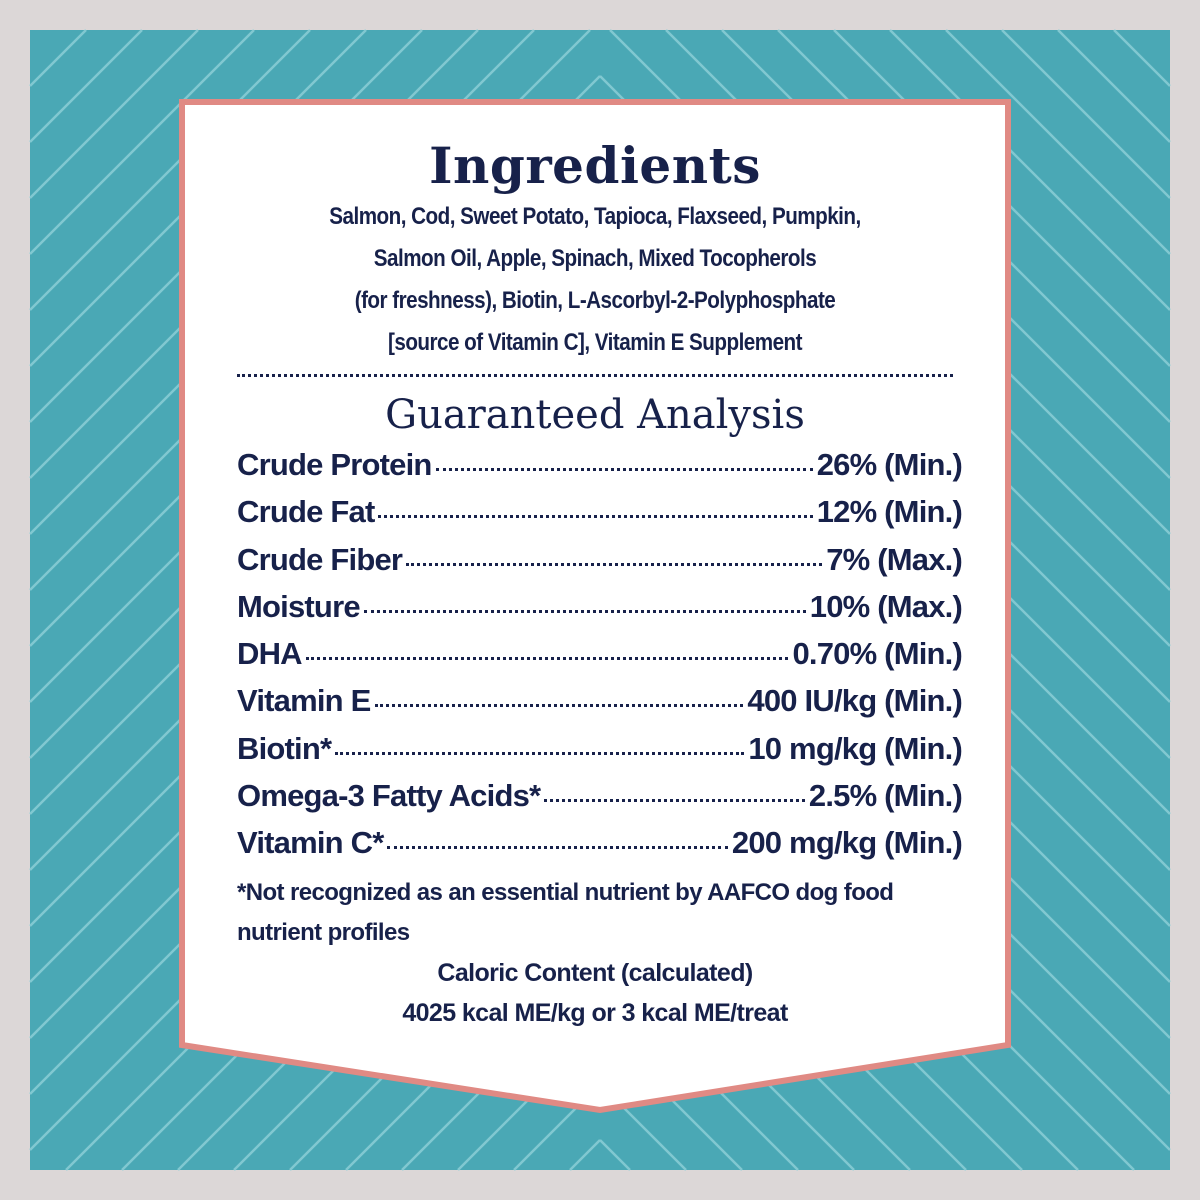  Describe the element at coordinates (320, 559) in the screenshot. I see `nutrient-label: Crude Fiber` at that location.